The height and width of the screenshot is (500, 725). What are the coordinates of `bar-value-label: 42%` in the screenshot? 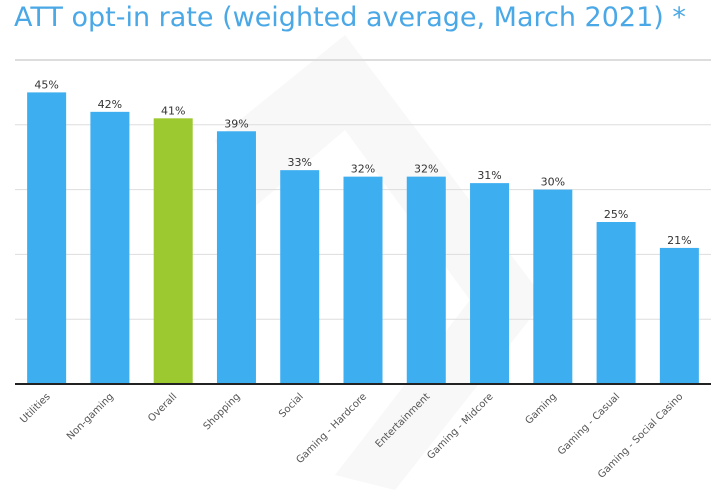 It's located at (110, 104).